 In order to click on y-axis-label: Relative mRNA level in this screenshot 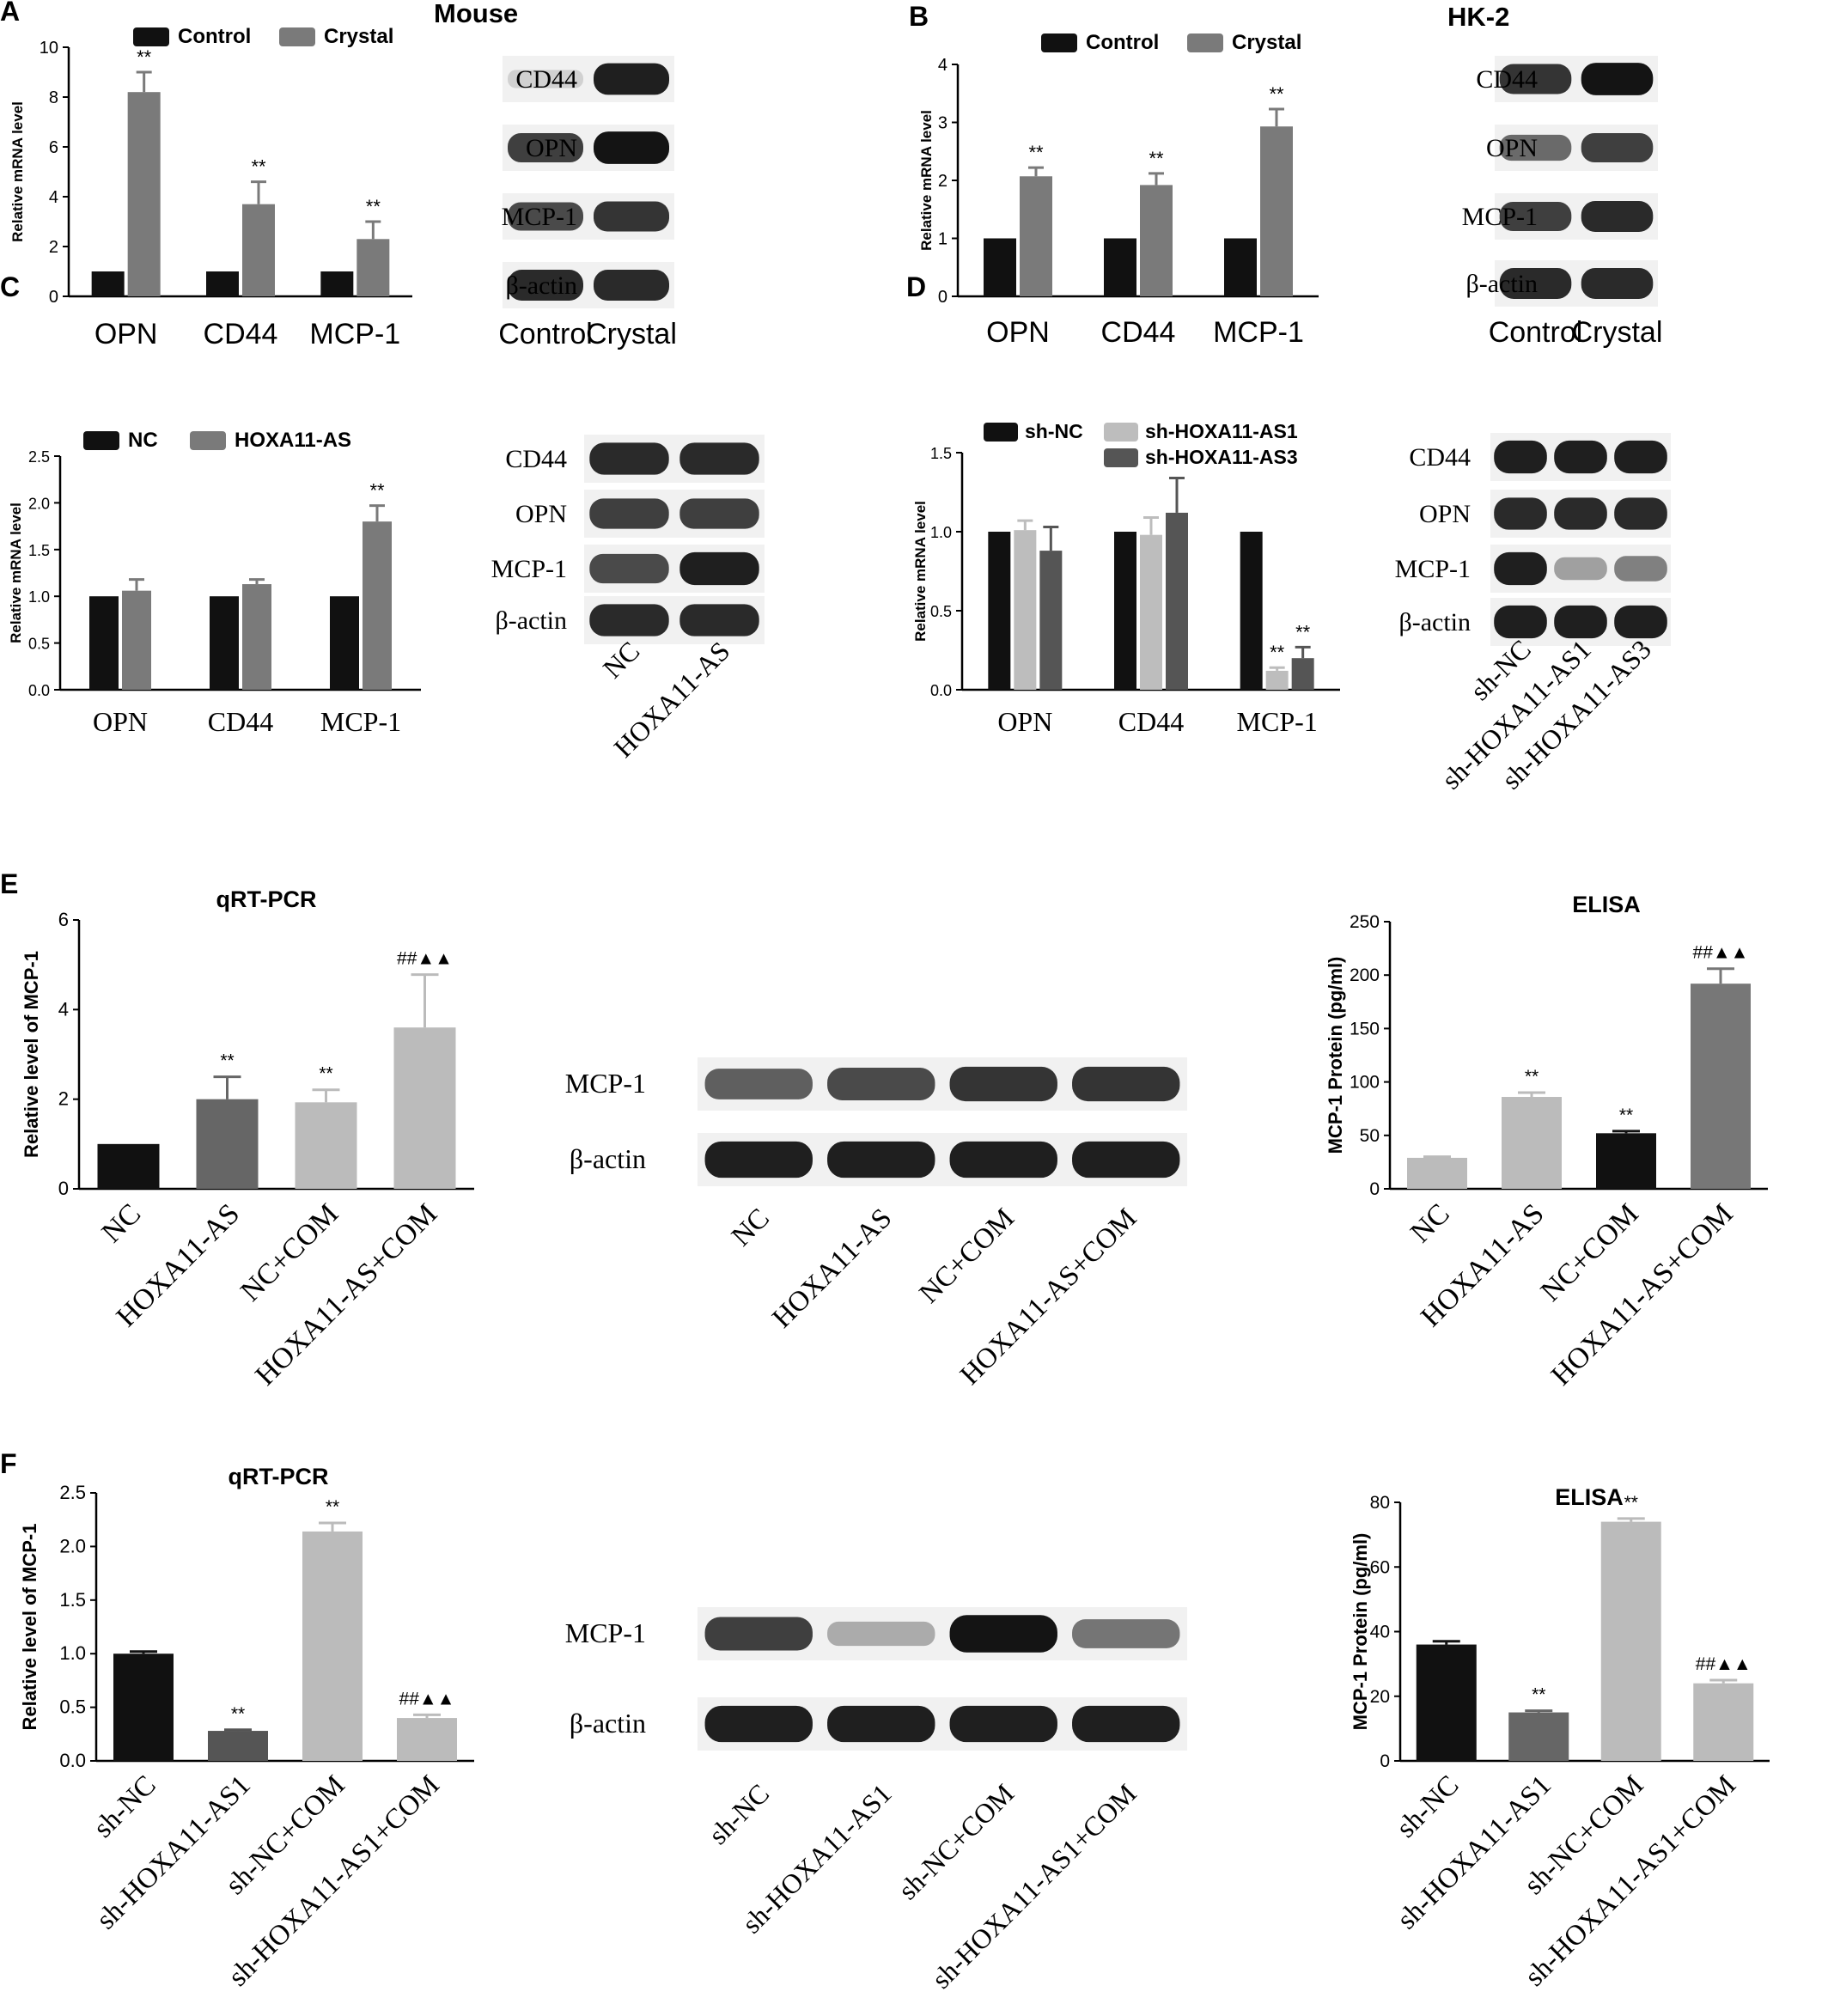, I will do `click(920, 571)`.